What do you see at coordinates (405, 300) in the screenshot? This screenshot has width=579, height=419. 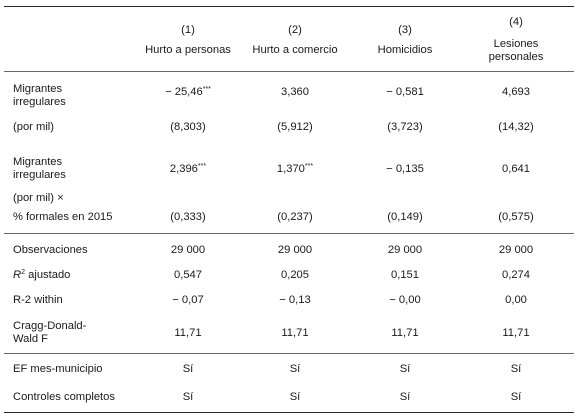 I see `r2within-3: − 0,00` at bounding box center [405, 300].